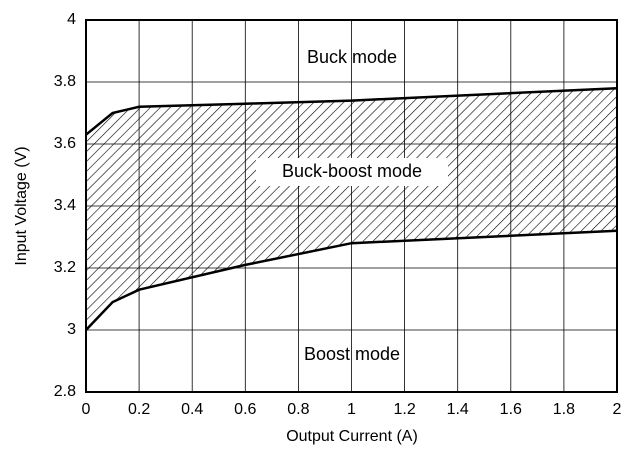 Image resolution: width=630 pixels, height=449 pixels. What do you see at coordinates (352, 436) in the screenshot?
I see `x-axis-label: Output Current (A)` at bounding box center [352, 436].